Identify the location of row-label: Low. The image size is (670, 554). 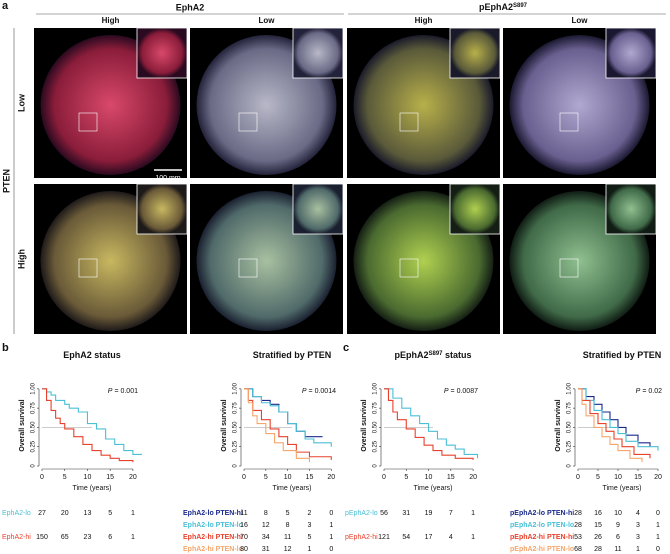
(21, 102).